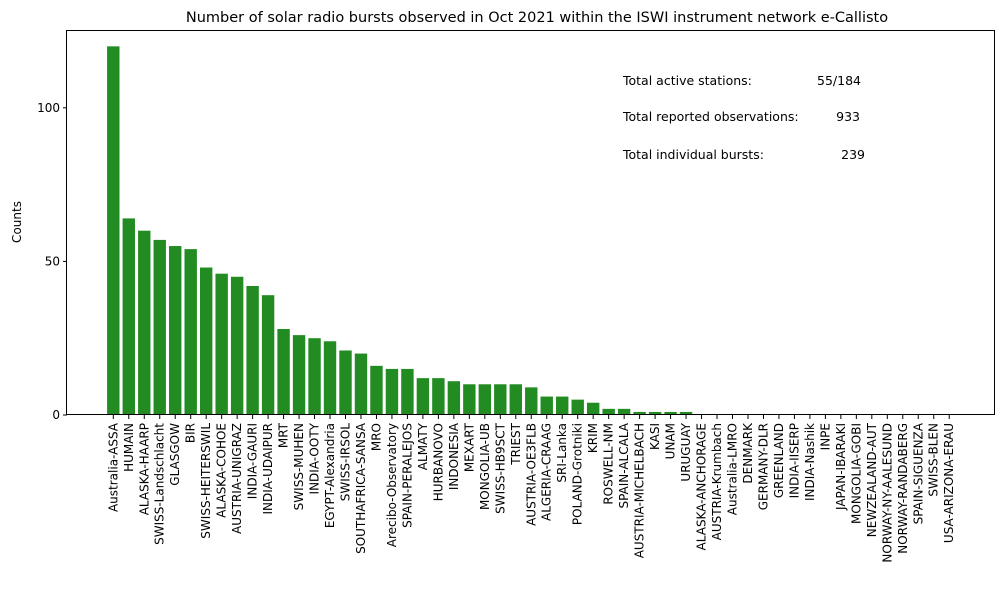 This screenshot has width=1005, height=601. Describe the element at coordinates (160, 484) in the screenshot. I see `x-tick-label: SWISS-Landschlacht` at that location.